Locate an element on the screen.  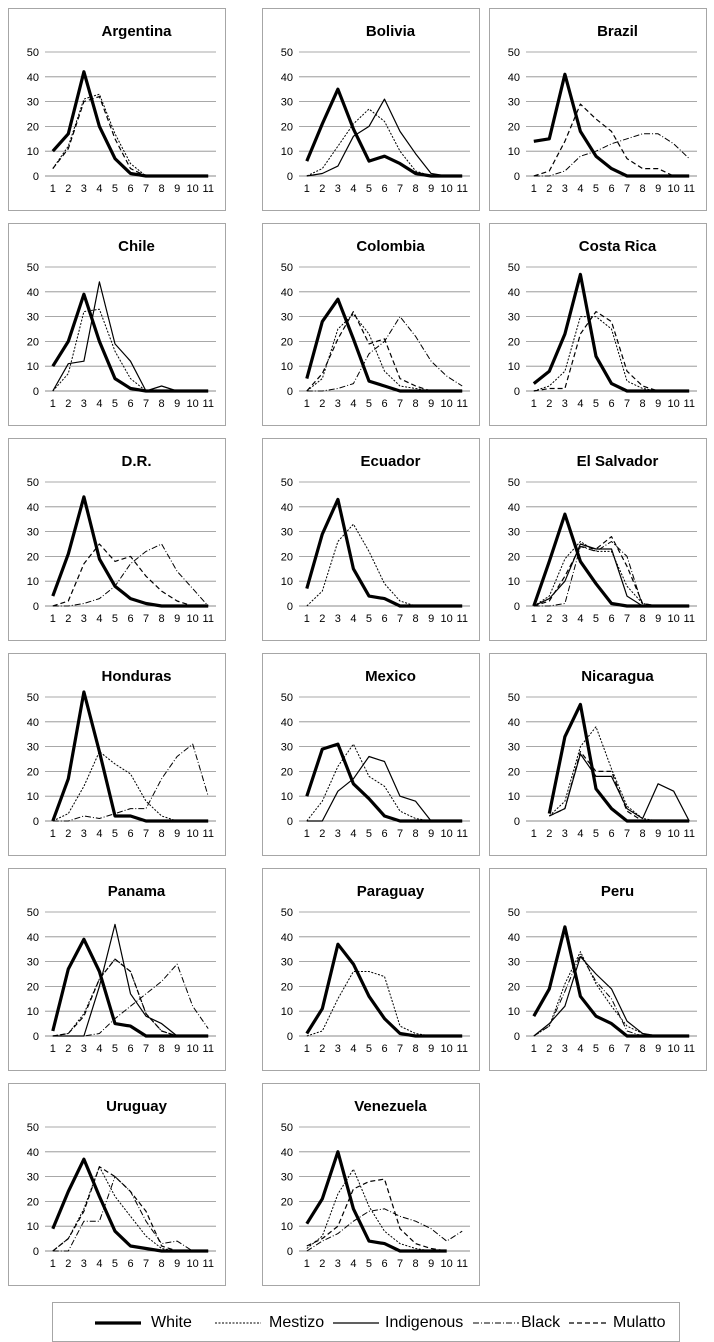
x-tick-label: 6 is located at coordinates (611, 404).